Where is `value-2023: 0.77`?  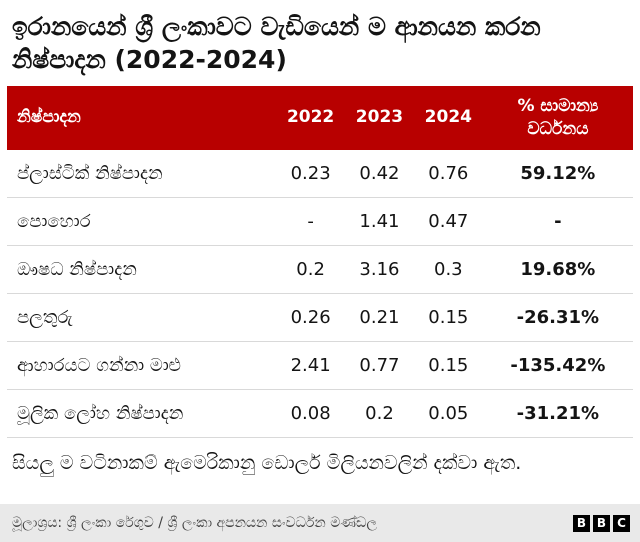 value-2023: 0.77 is located at coordinates (379, 365).